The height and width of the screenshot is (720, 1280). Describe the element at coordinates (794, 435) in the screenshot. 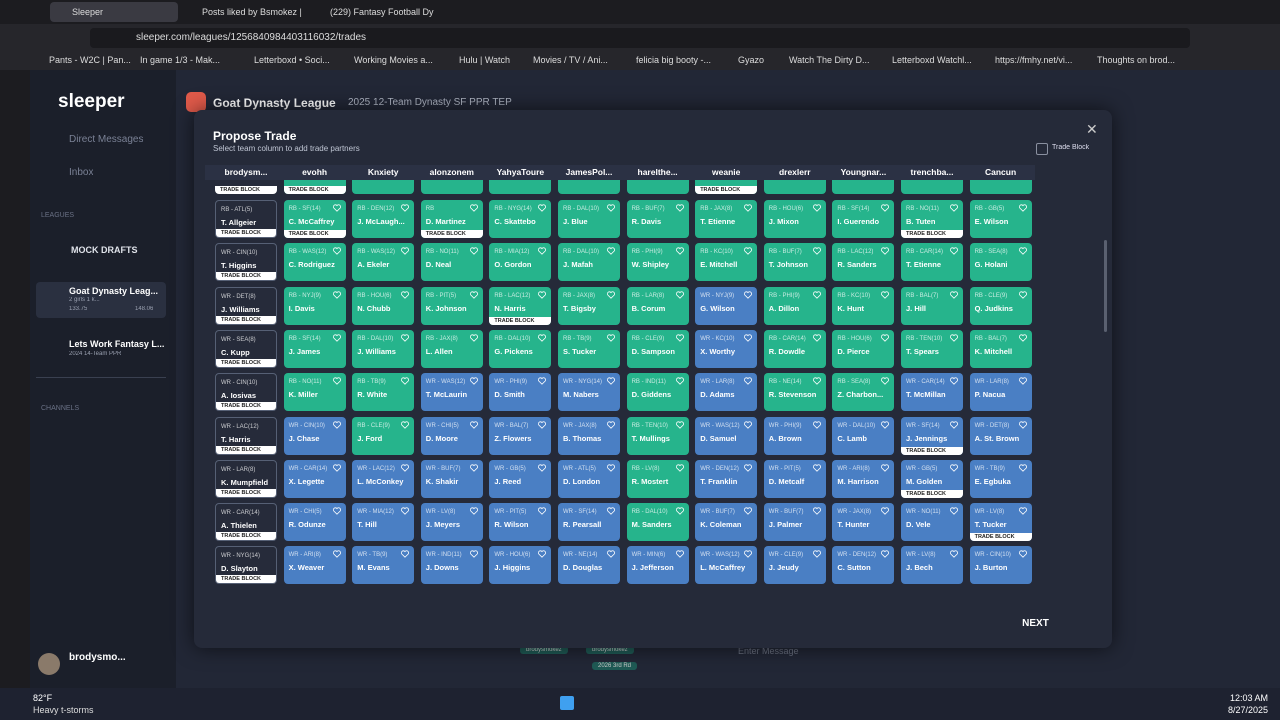

I see `player-card: WR - PHI(9) A. Brown` at that location.